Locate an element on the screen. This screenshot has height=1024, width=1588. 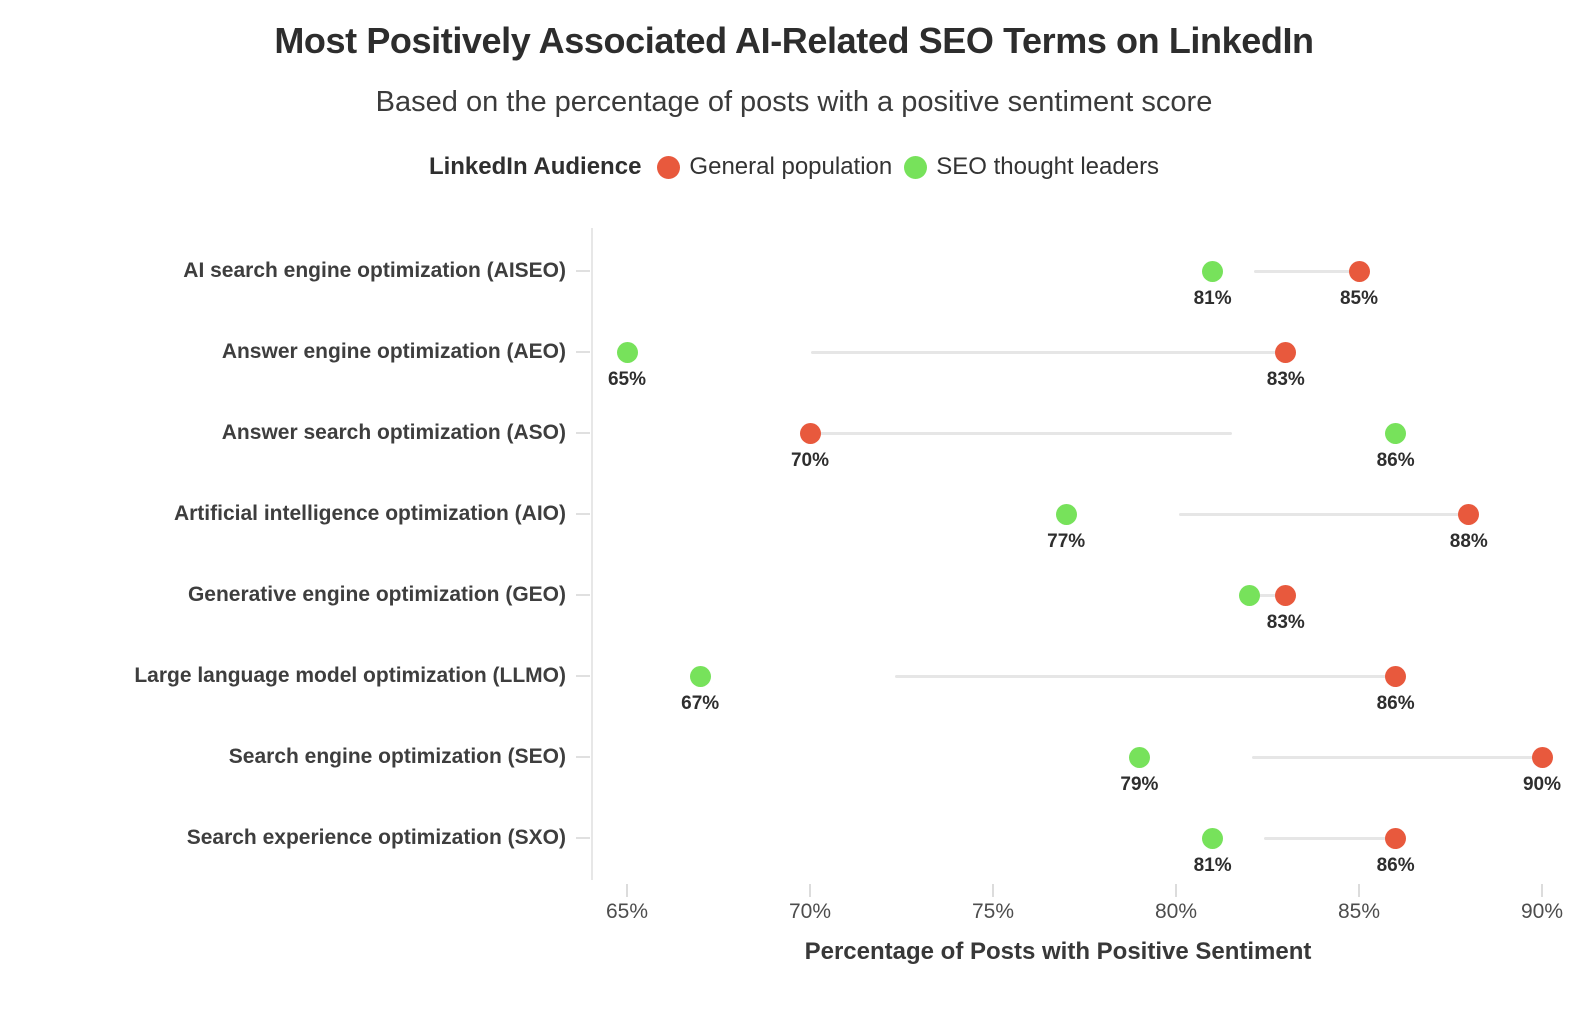
y-axis-line is located at coordinates (592, 554).